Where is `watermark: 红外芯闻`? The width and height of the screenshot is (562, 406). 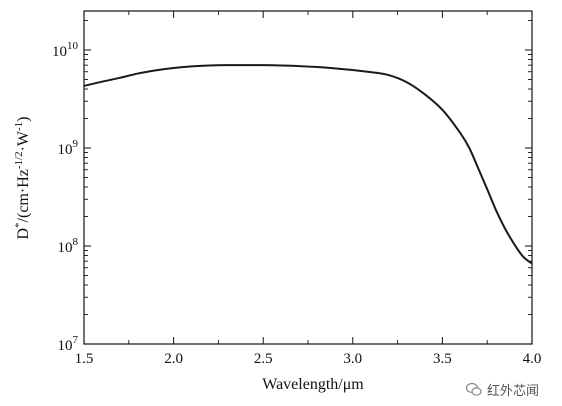
watermark: 红外芯闻 is located at coordinates (502, 389).